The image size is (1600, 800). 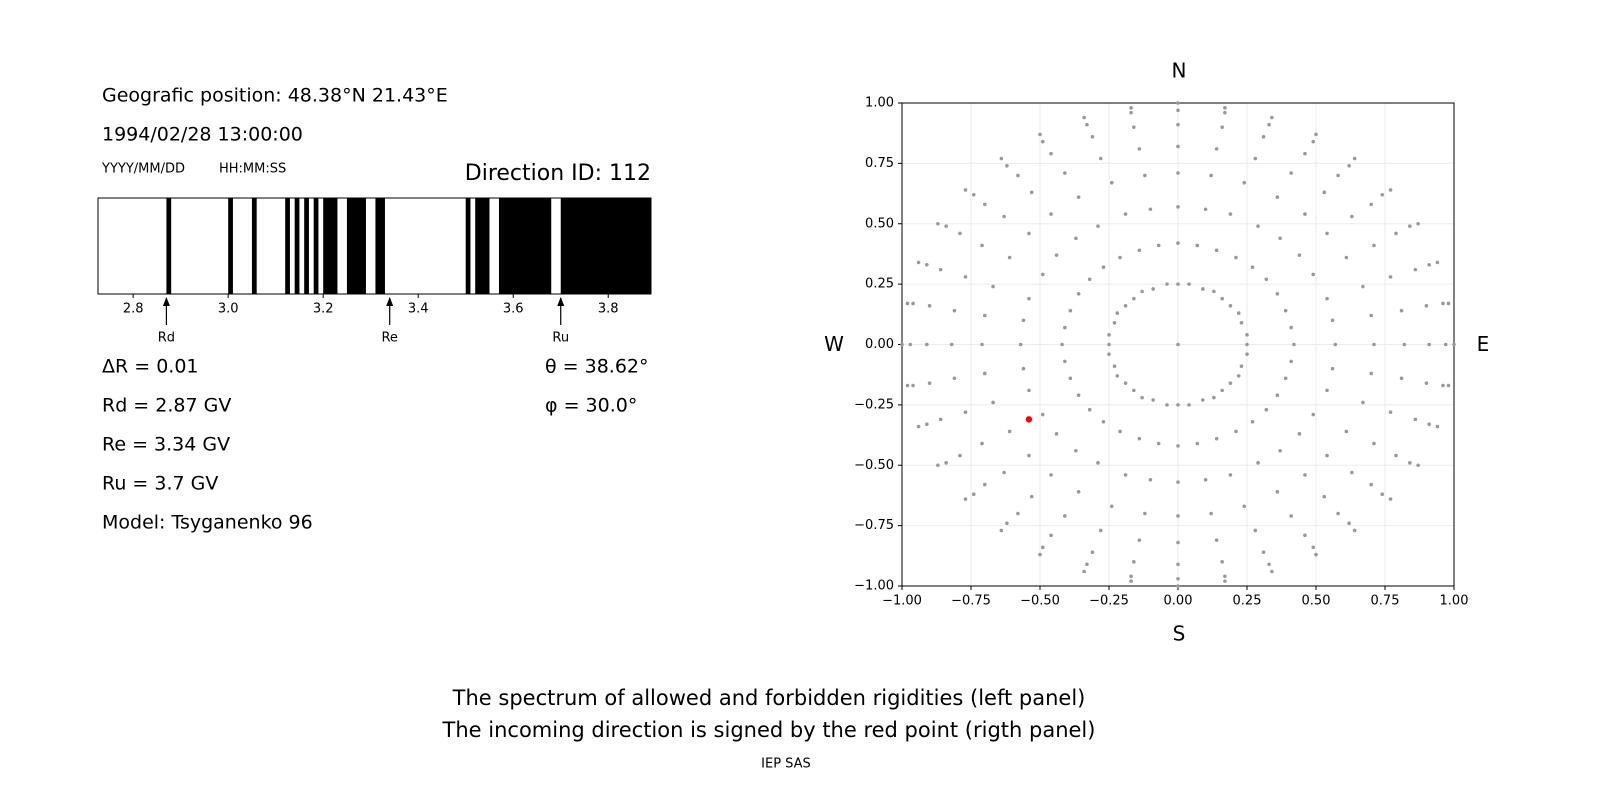 I want to click on compass-east: E, so click(x=1483, y=344).